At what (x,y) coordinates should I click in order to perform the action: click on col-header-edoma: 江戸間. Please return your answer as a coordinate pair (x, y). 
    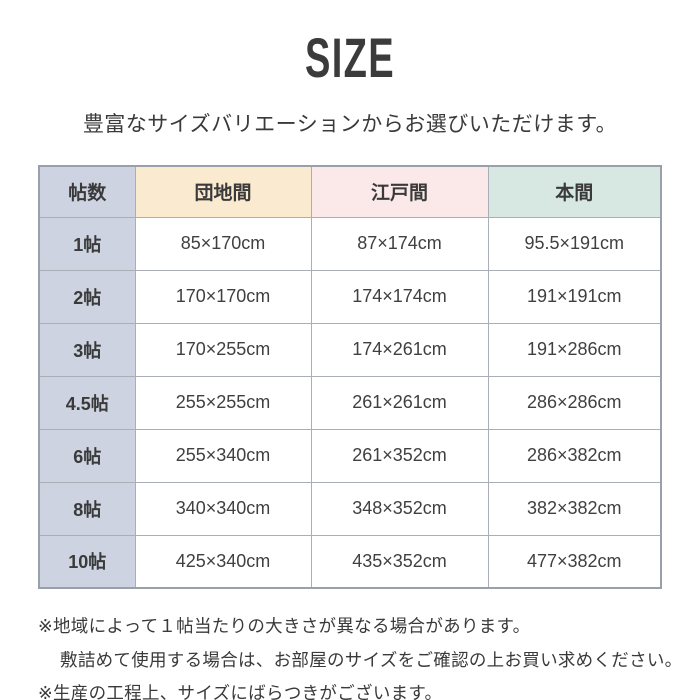
    Looking at the image, I should click on (399, 191).